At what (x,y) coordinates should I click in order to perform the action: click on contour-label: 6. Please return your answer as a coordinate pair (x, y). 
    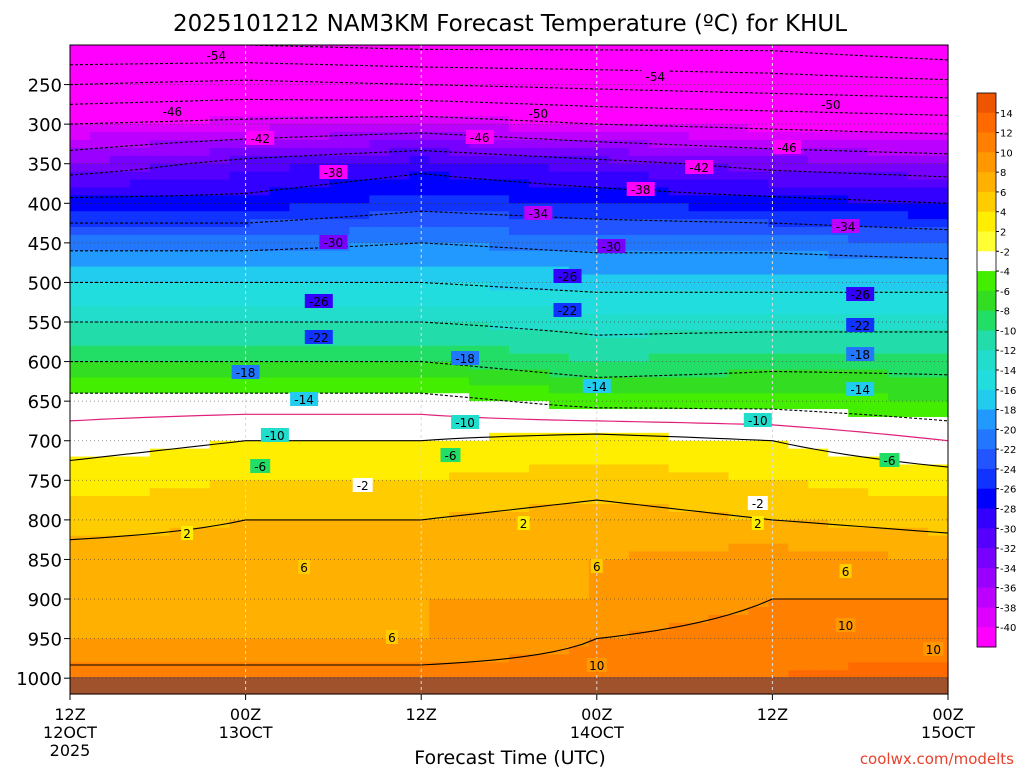
    Looking at the image, I should click on (304, 568).